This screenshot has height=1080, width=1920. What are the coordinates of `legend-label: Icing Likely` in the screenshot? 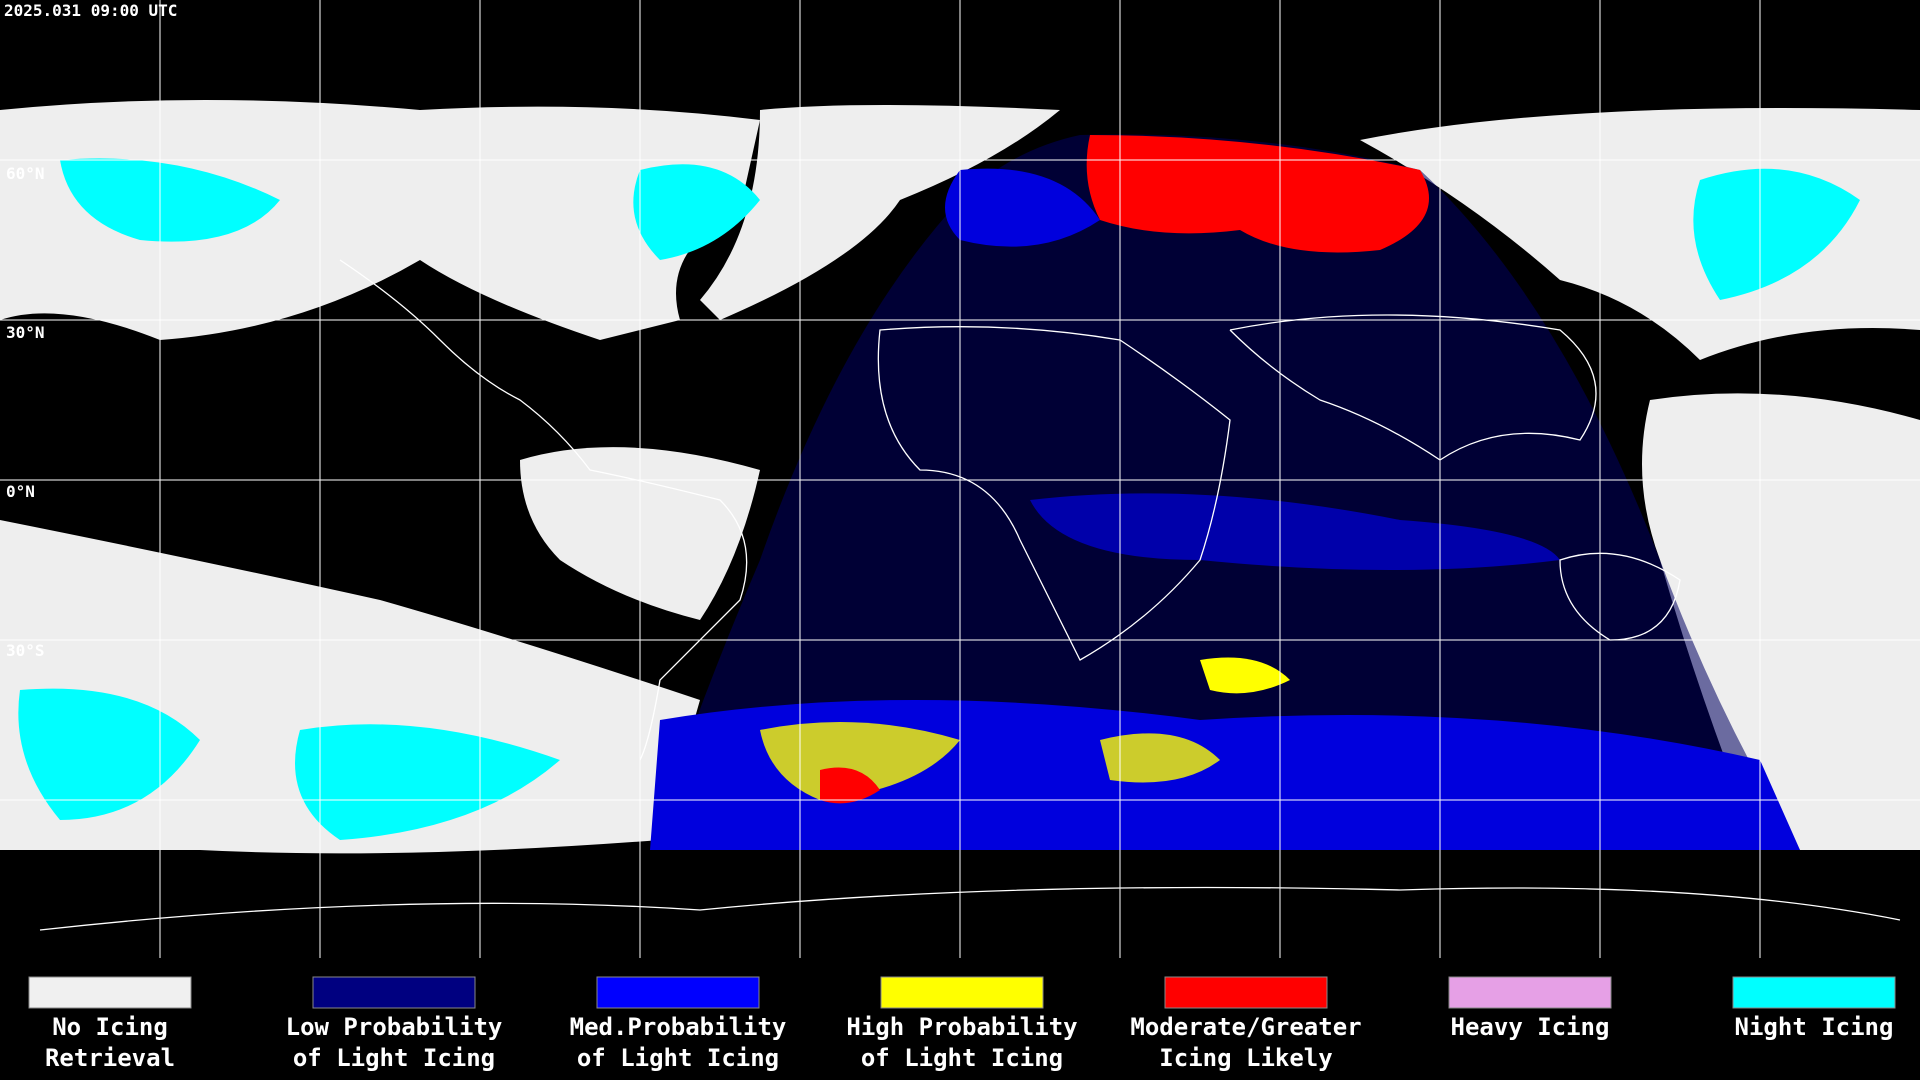 It's located at (1245, 1058).